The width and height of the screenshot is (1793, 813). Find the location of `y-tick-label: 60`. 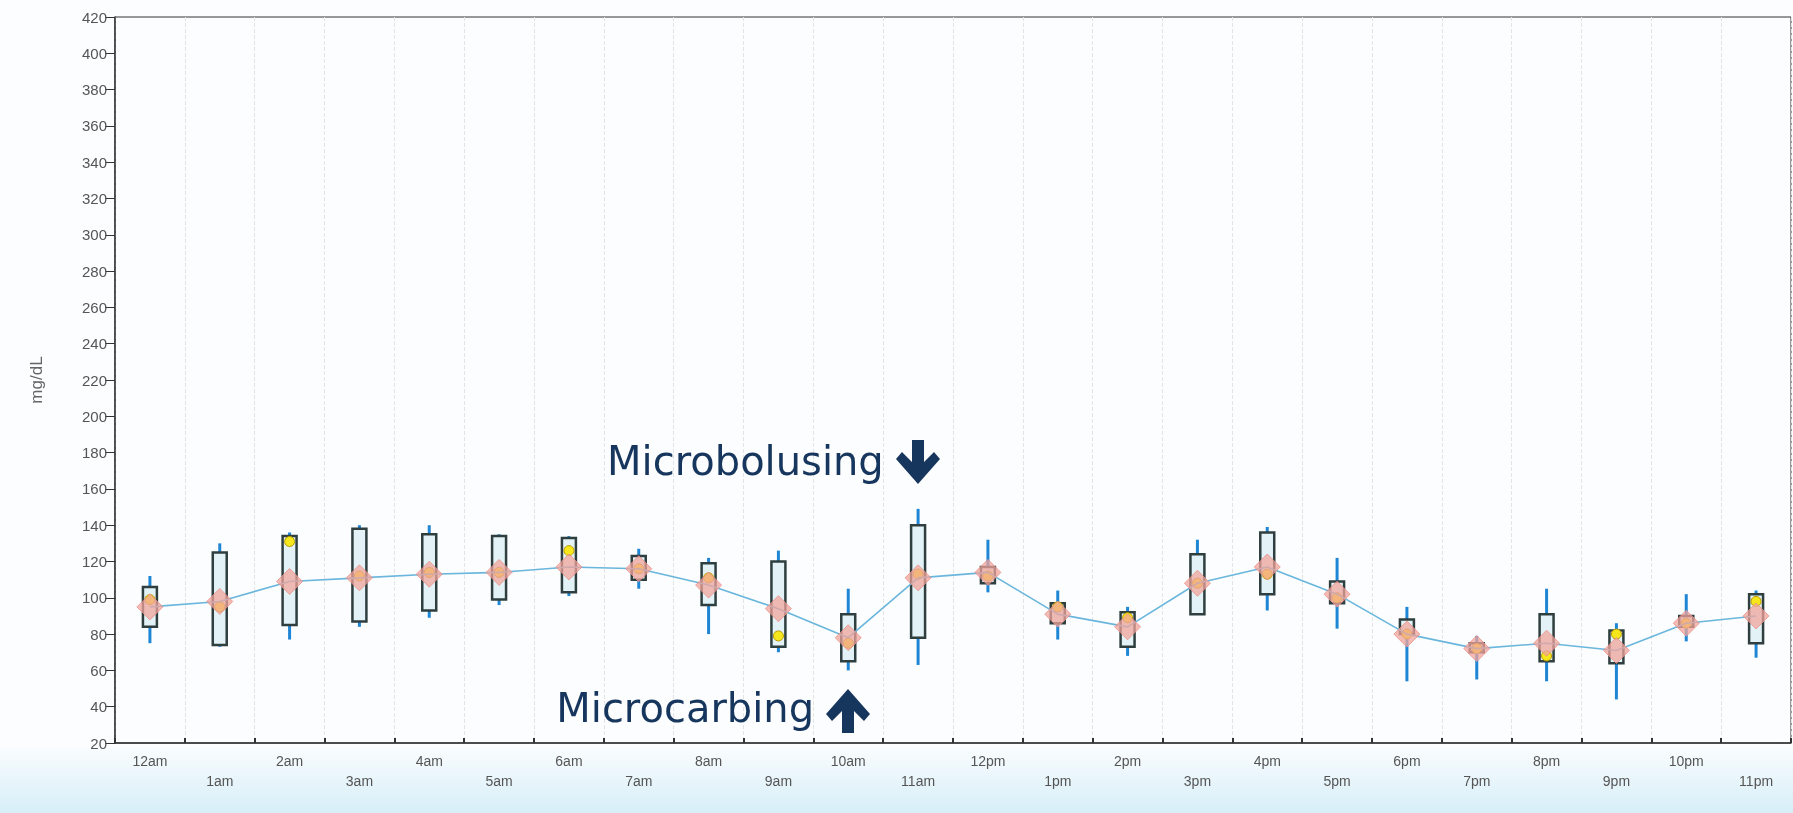

y-tick-label: 60 is located at coordinates (98, 670).